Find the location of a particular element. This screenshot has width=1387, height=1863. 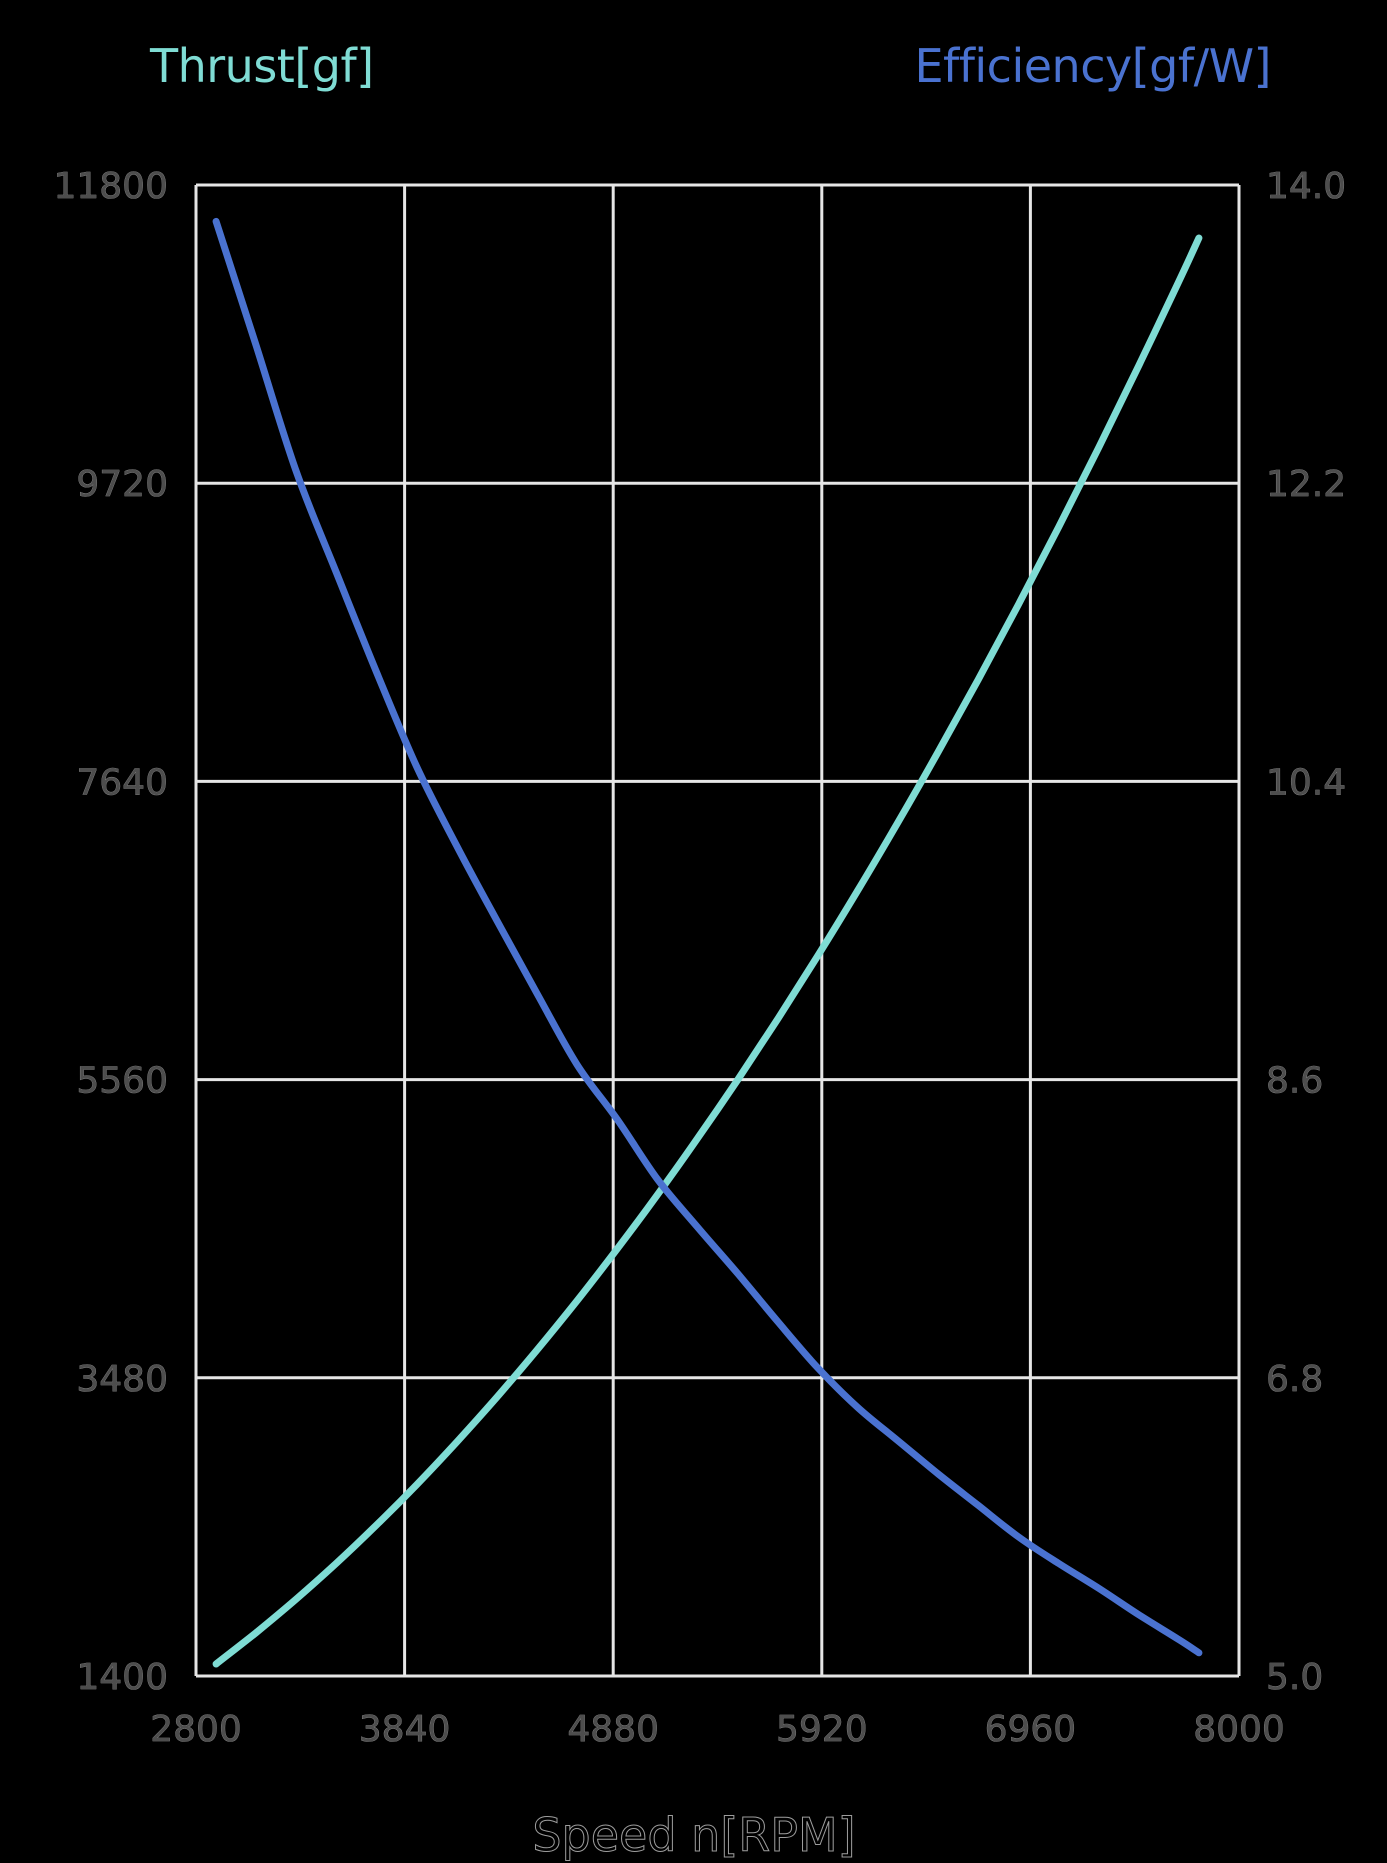

efficiency-axis-title: Efficiency[gf/W] is located at coordinates (1092, 66).